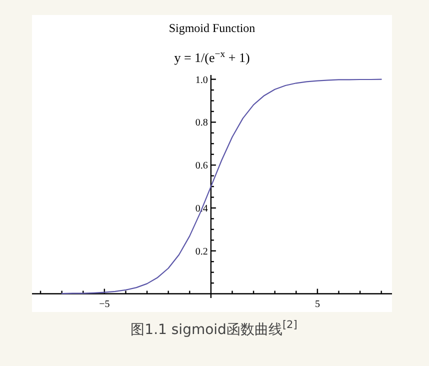 This screenshot has height=366, width=429. Describe the element at coordinates (201, 80) in the screenshot. I see `y-tick-label: 1.0` at that location.